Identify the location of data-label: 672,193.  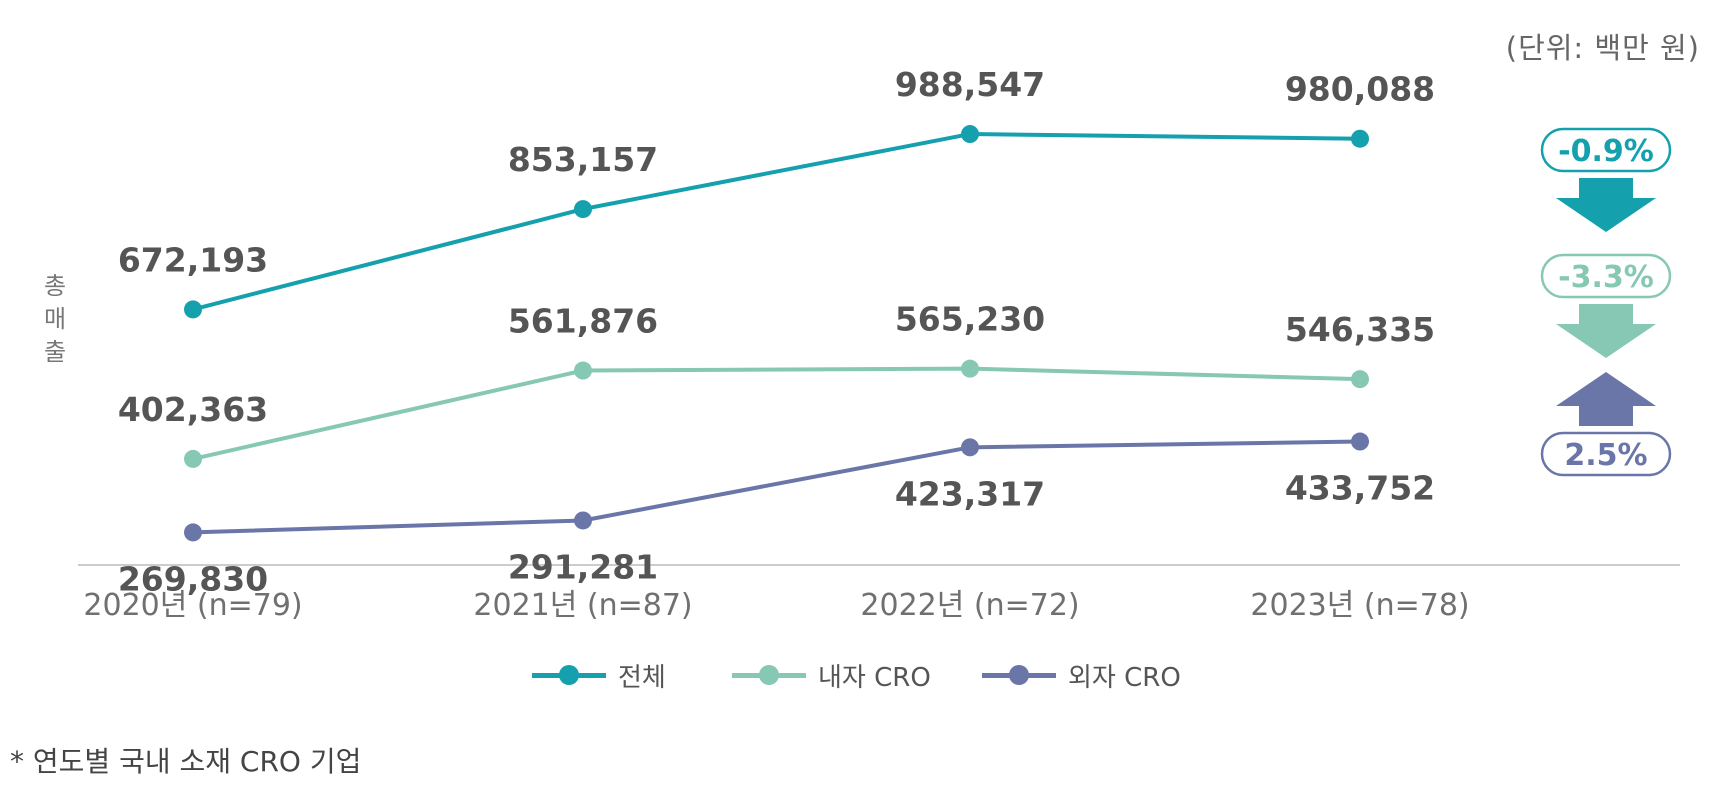
(193, 259).